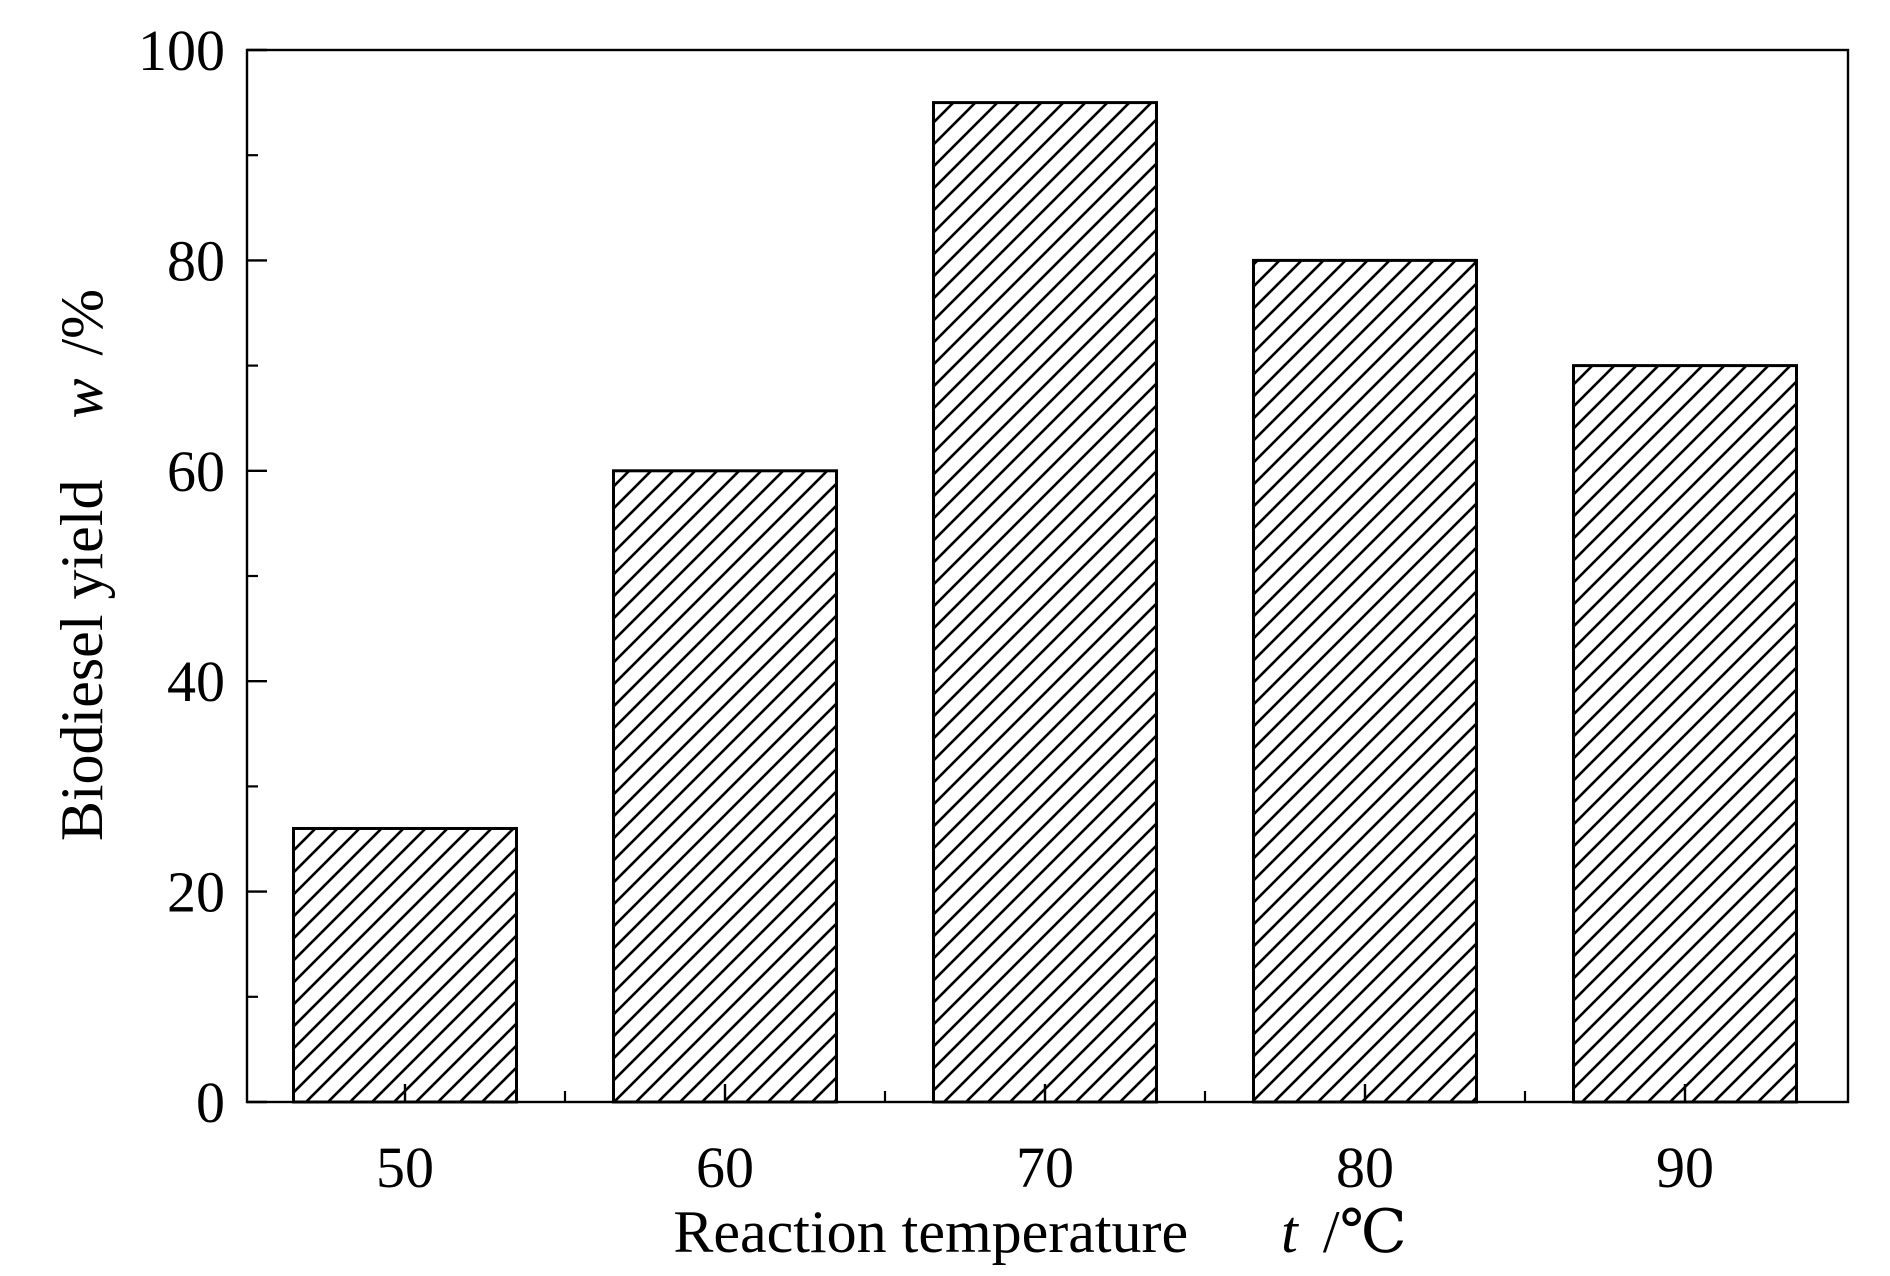  Describe the element at coordinates (196, 260) in the screenshot. I see `y-tick-label-80: 80` at that location.